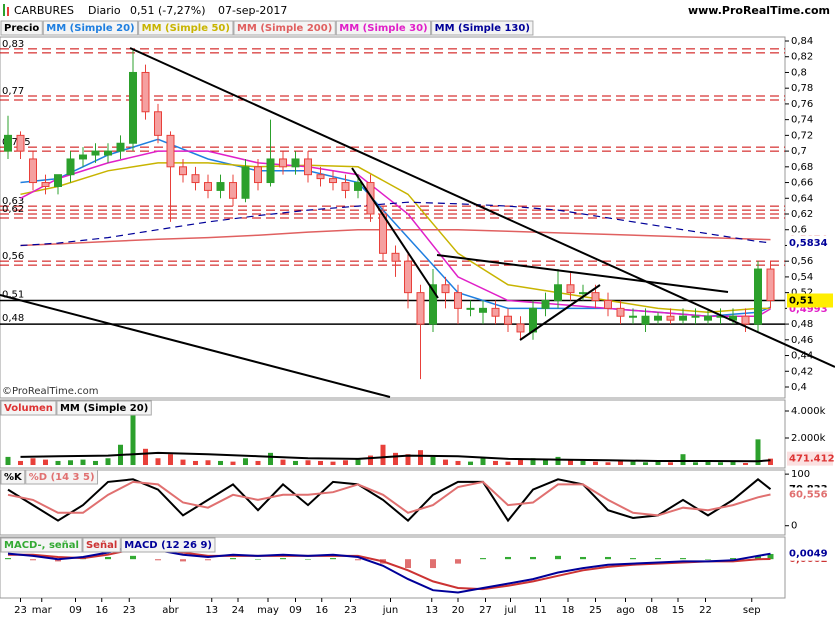  I want to click on y-tick-label: 0,72, so click(802, 135).